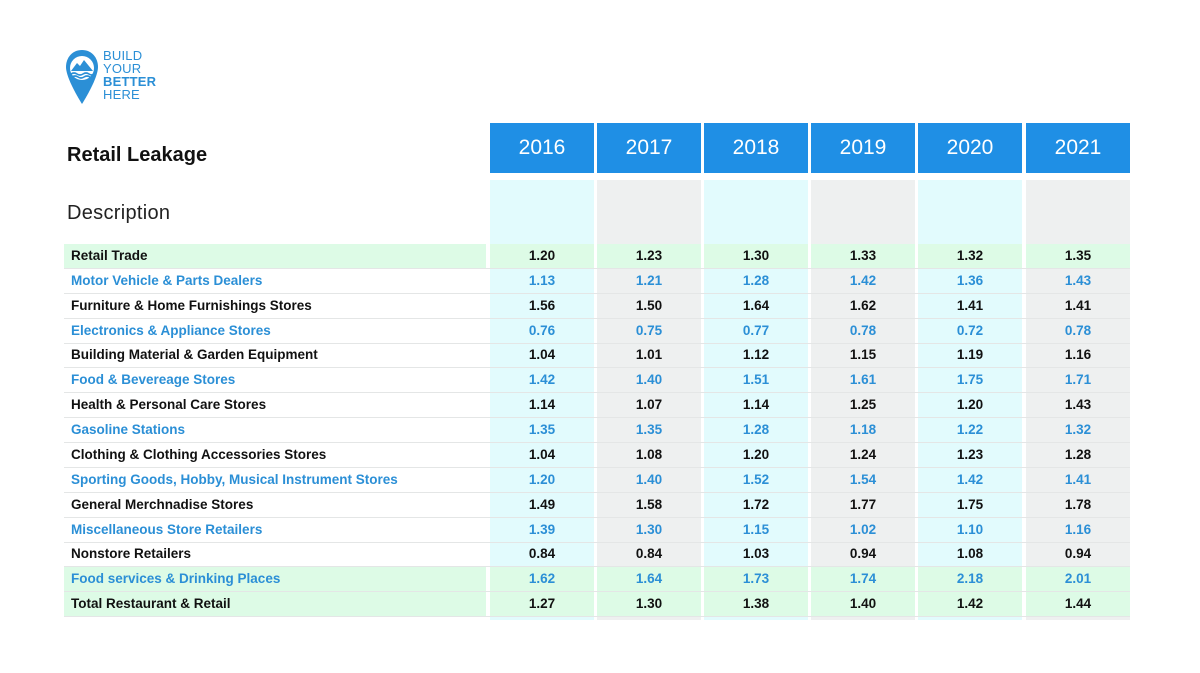  Describe the element at coordinates (649, 554) in the screenshot. I see `value-cell-2017: 0.84` at that location.